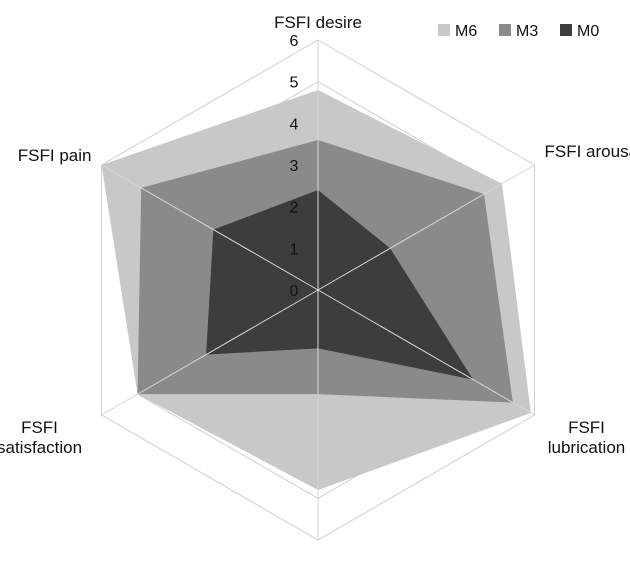  I want to click on tick-label-2: 2, so click(294, 208).